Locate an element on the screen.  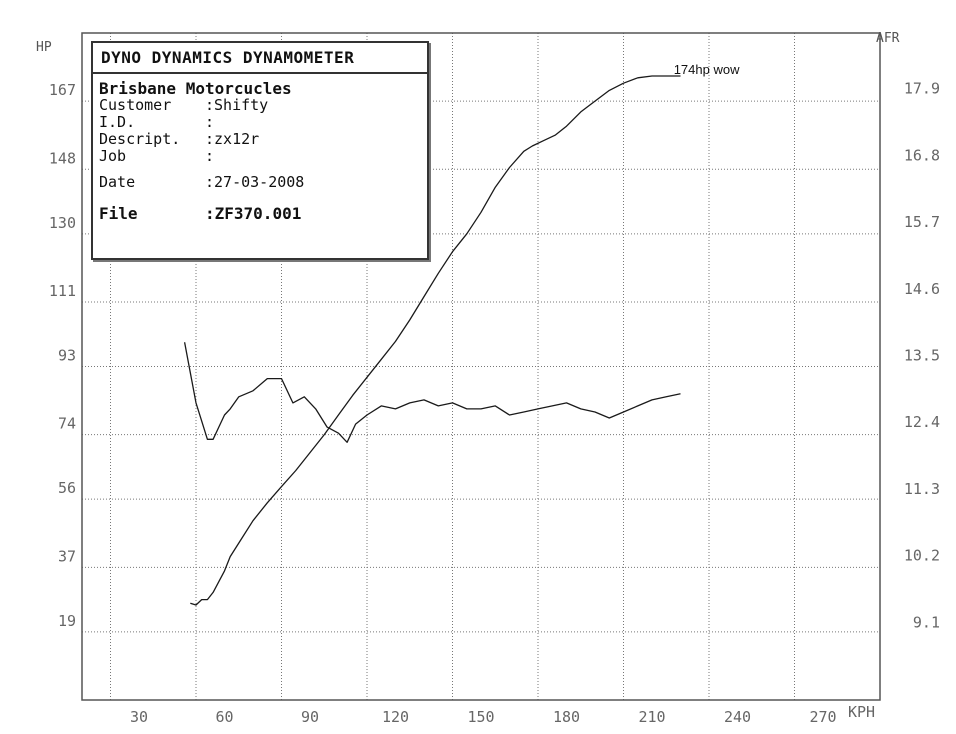
y-left-tick-label: 93 is located at coordinates (67, 356).